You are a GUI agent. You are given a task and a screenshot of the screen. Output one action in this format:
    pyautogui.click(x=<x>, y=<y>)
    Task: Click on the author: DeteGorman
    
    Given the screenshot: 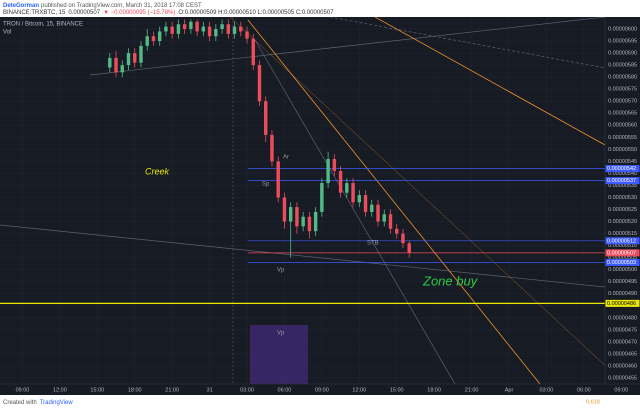 What is the action you would take?
    pyautogui.click(x=21, y=6)
    